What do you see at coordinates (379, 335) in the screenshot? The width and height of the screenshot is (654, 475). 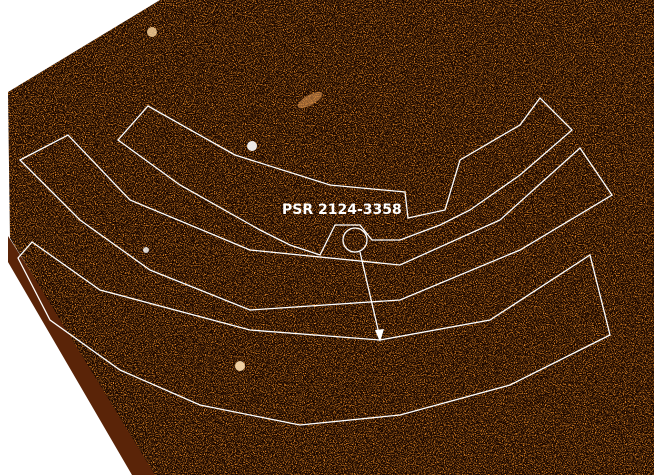 I see `arrow-head` at bounding box center [379, 335].